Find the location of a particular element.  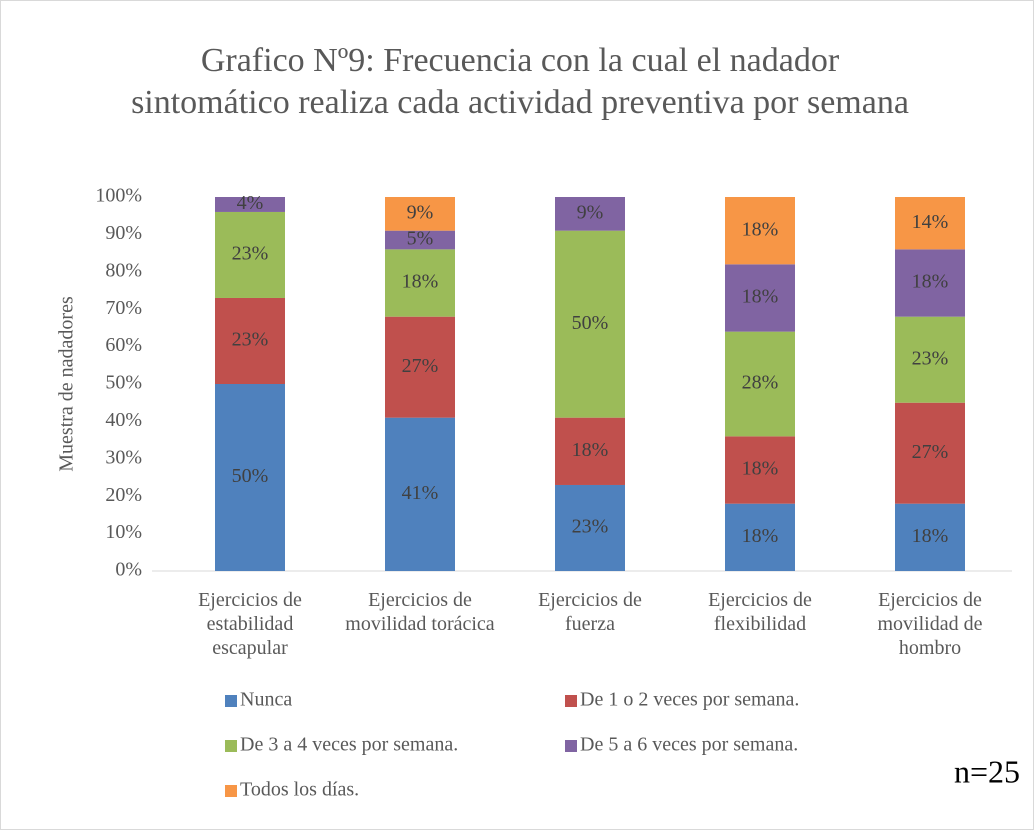

data-label: 5% is located at coordinates (420, 239).